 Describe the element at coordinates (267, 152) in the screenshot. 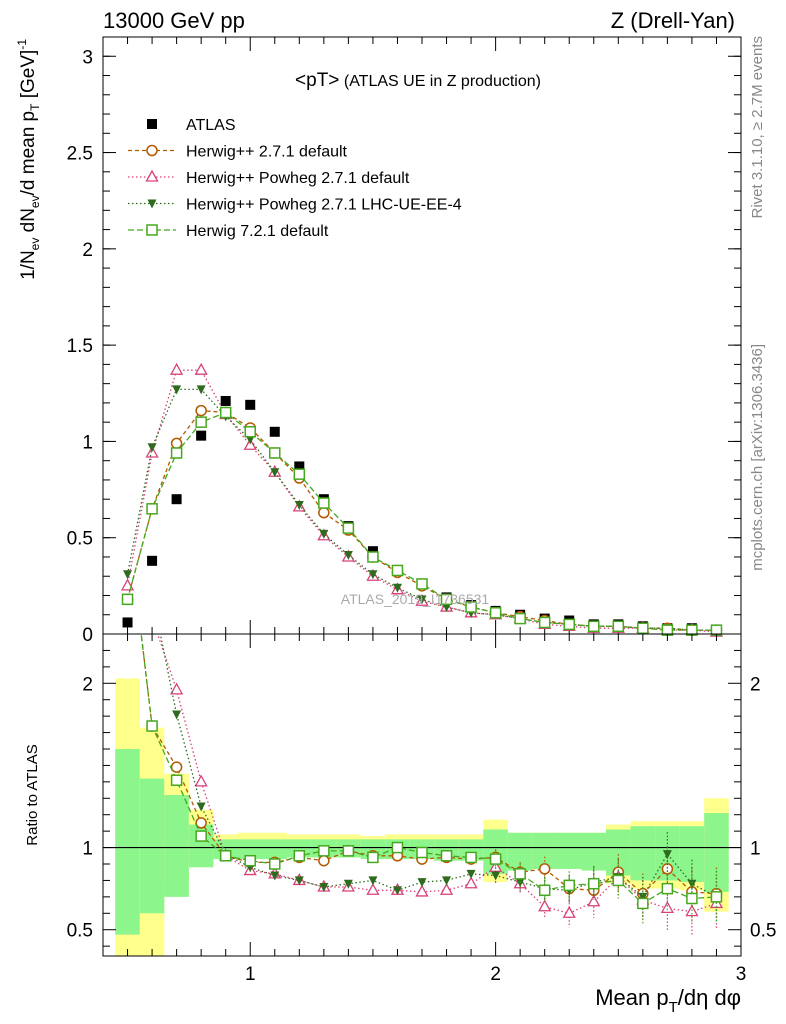

I see `legend-label: Herwig++ 2.7.1 default` at that location.